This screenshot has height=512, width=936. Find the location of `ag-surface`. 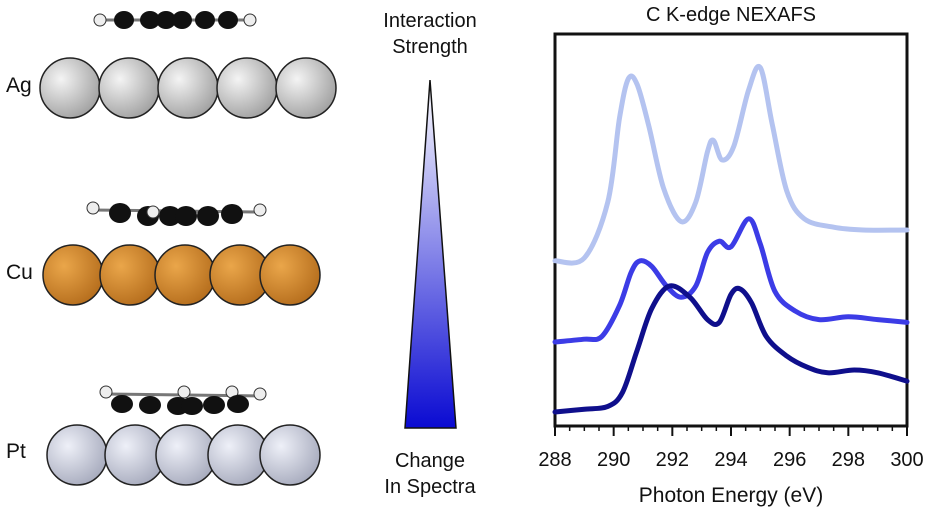

ag-surface is located at coordinates (188, 88).